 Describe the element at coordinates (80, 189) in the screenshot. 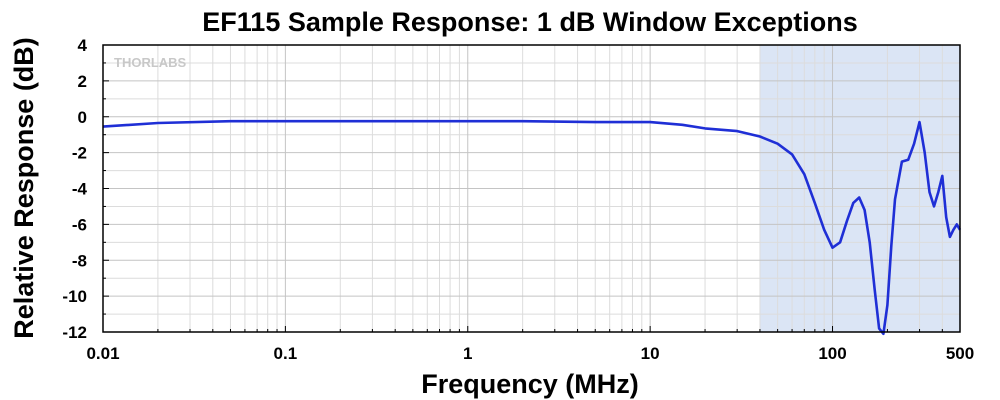

I see `y-tick-label: -4` at that location.